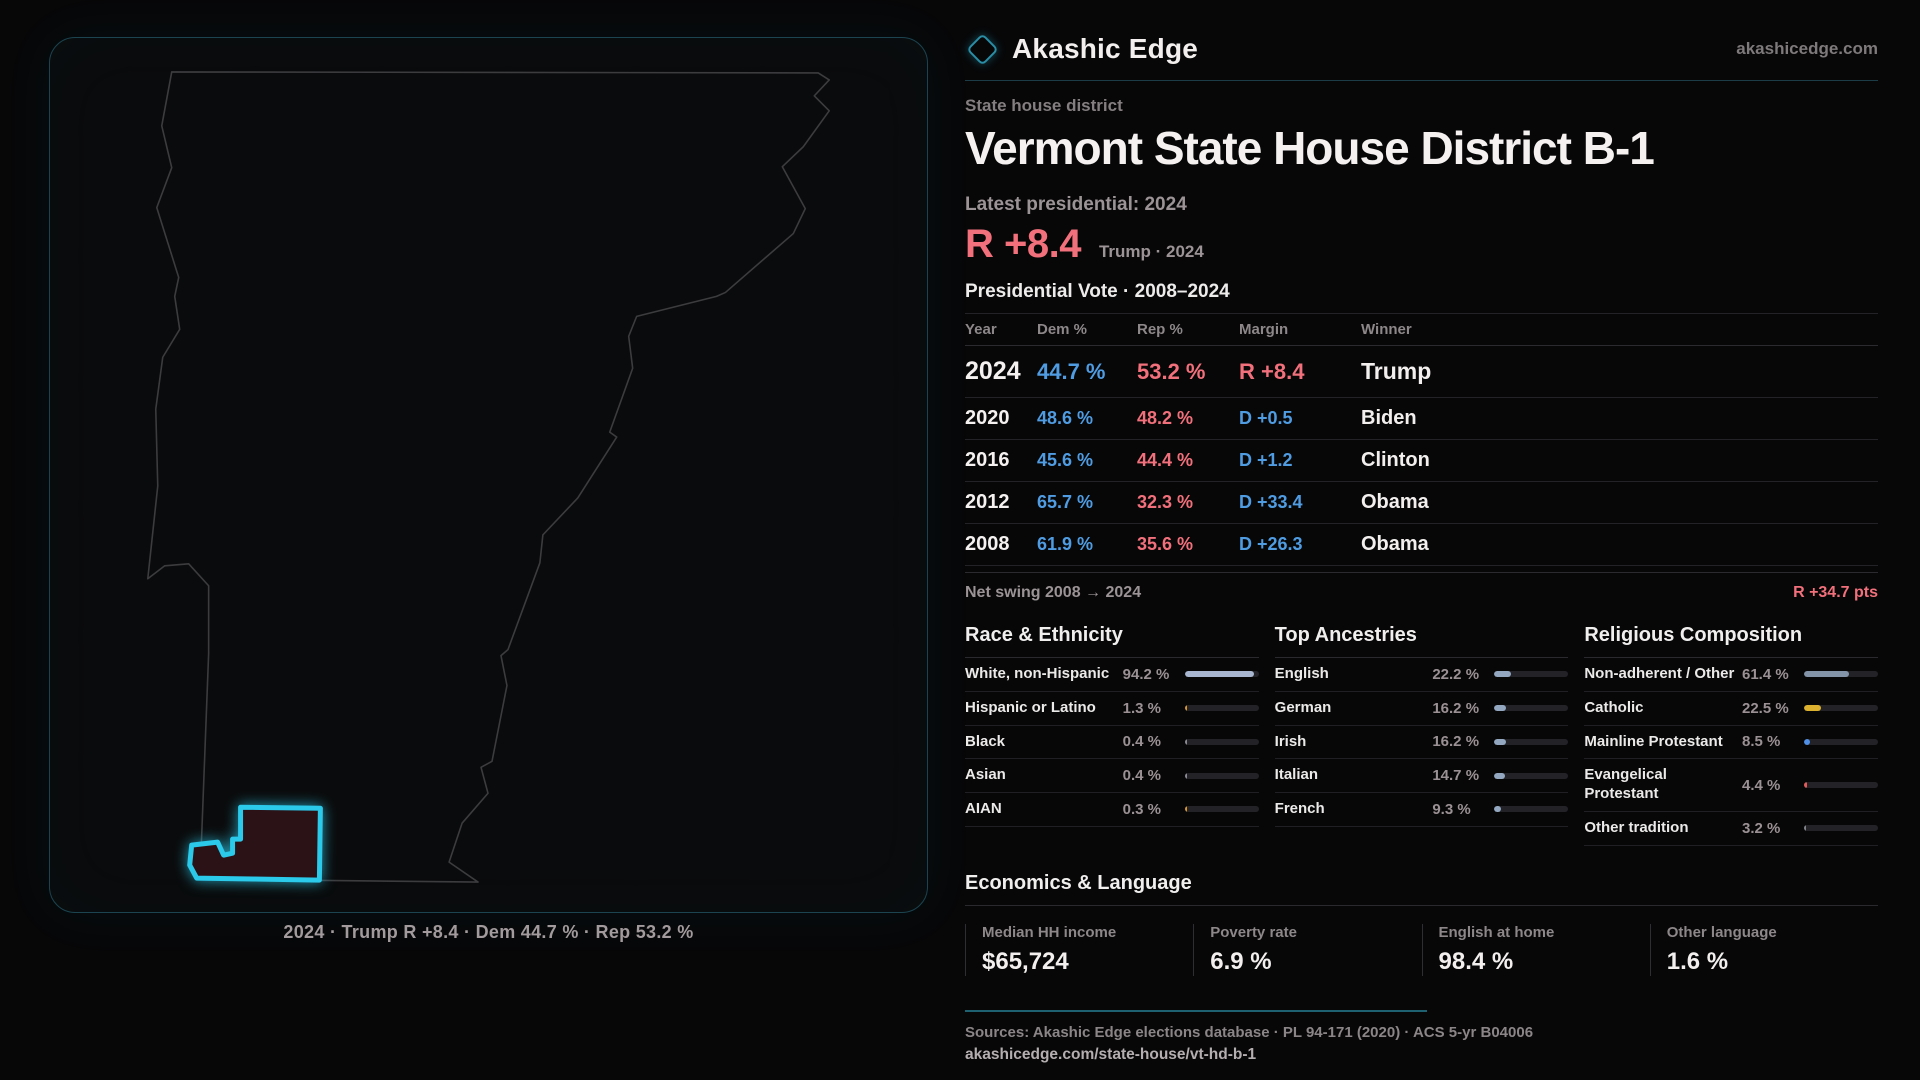  I want to click on stat-poverty-rate: Poverty rate 6.9 %, so click(1307, 949).